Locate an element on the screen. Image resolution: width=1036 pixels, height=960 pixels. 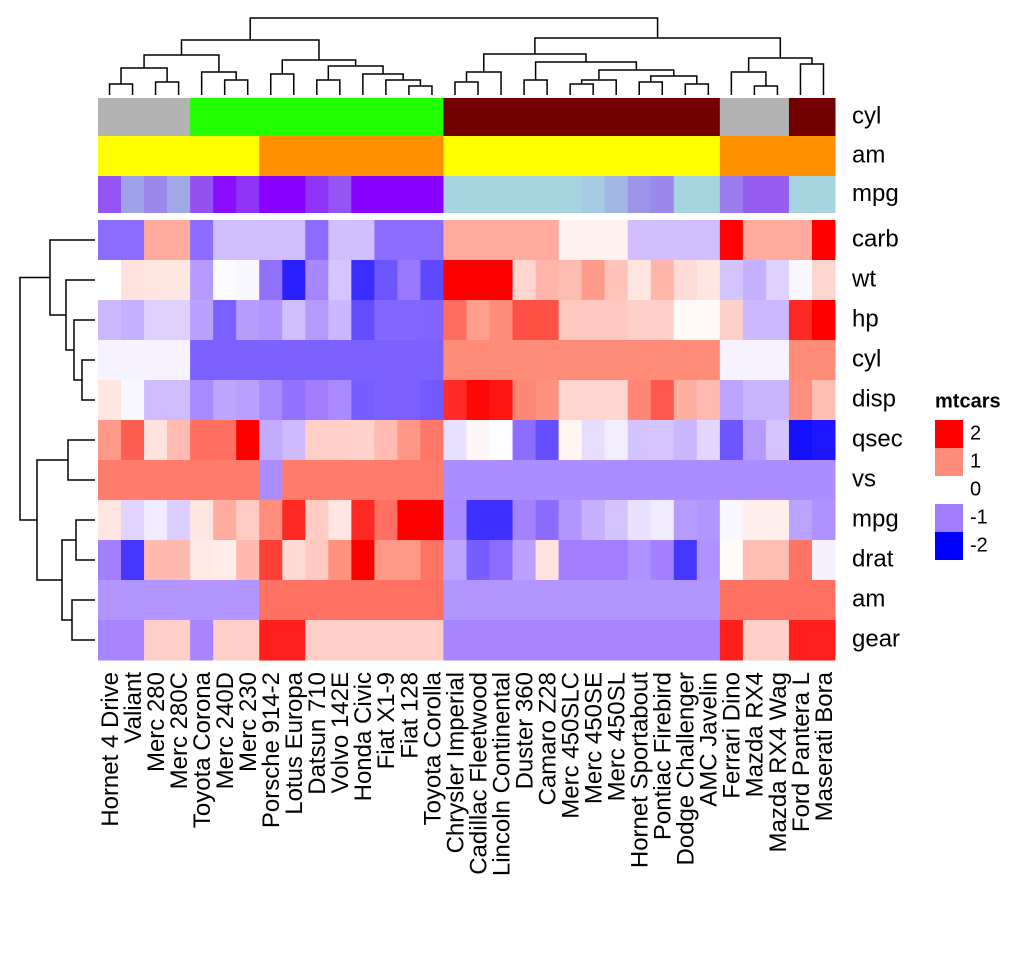
column-label: Fiat 128 is located at coordinates (409, 715).